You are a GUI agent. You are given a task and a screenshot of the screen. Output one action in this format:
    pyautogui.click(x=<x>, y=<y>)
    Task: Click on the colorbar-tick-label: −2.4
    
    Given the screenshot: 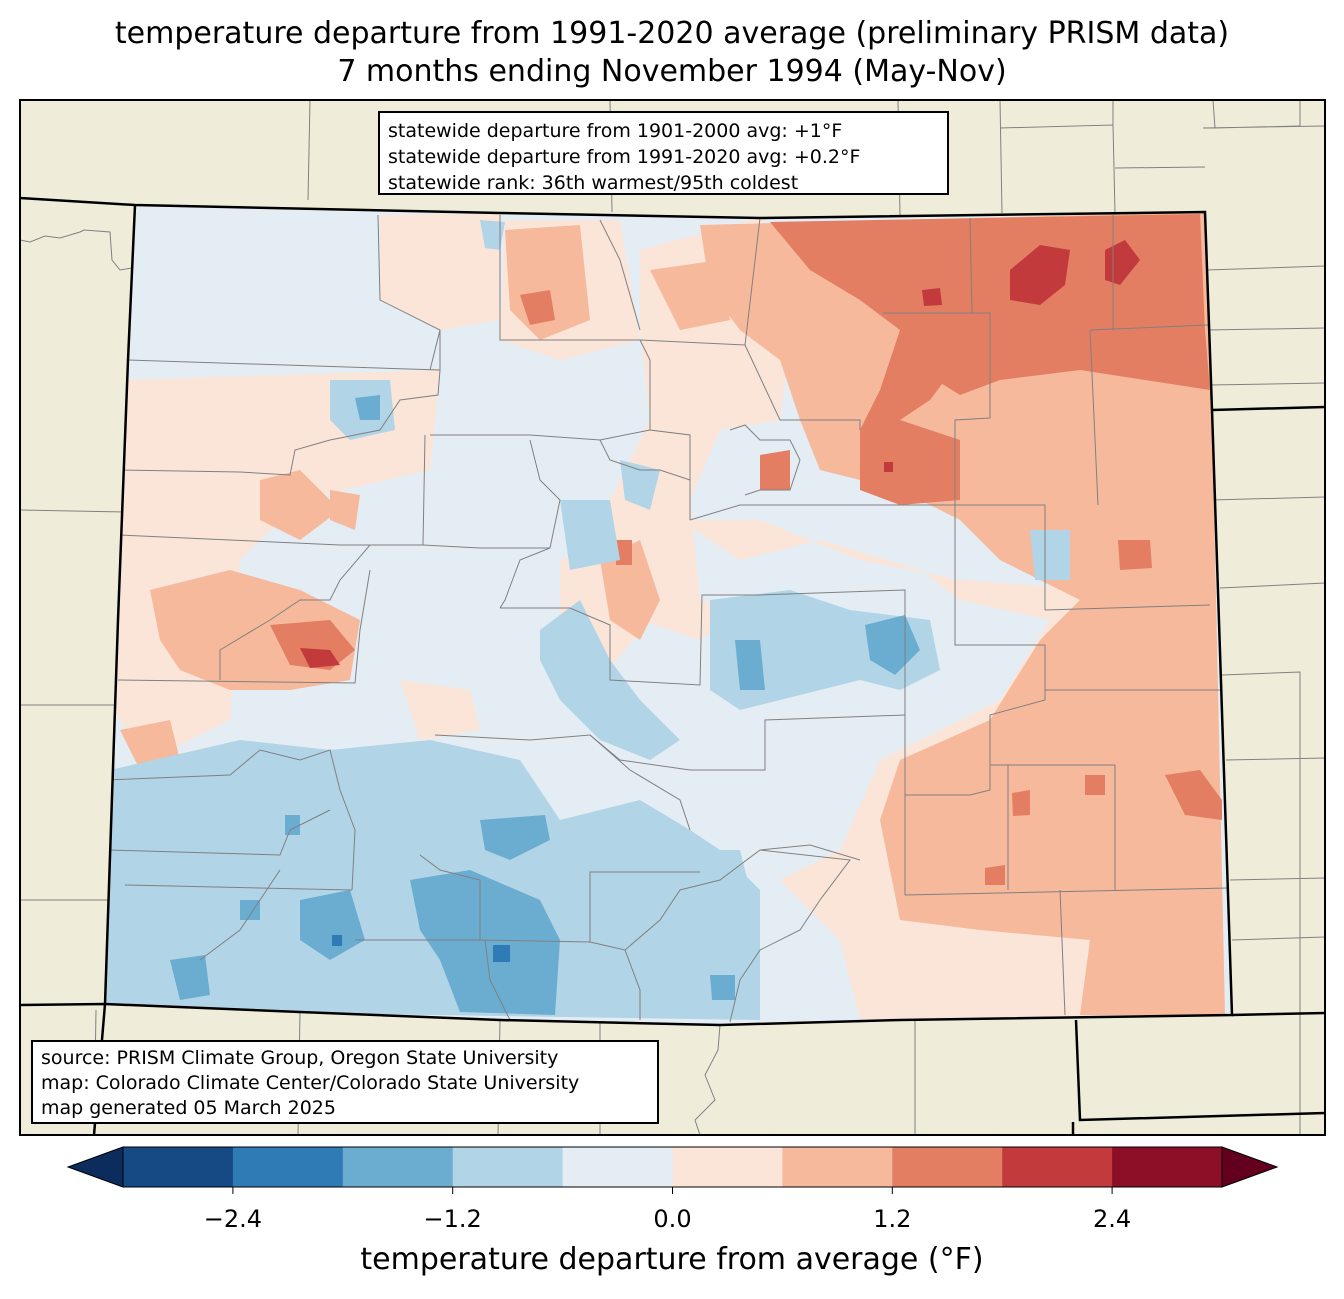 What is the action you would take?
    pyautogui.click(x=233, y=1219)
    